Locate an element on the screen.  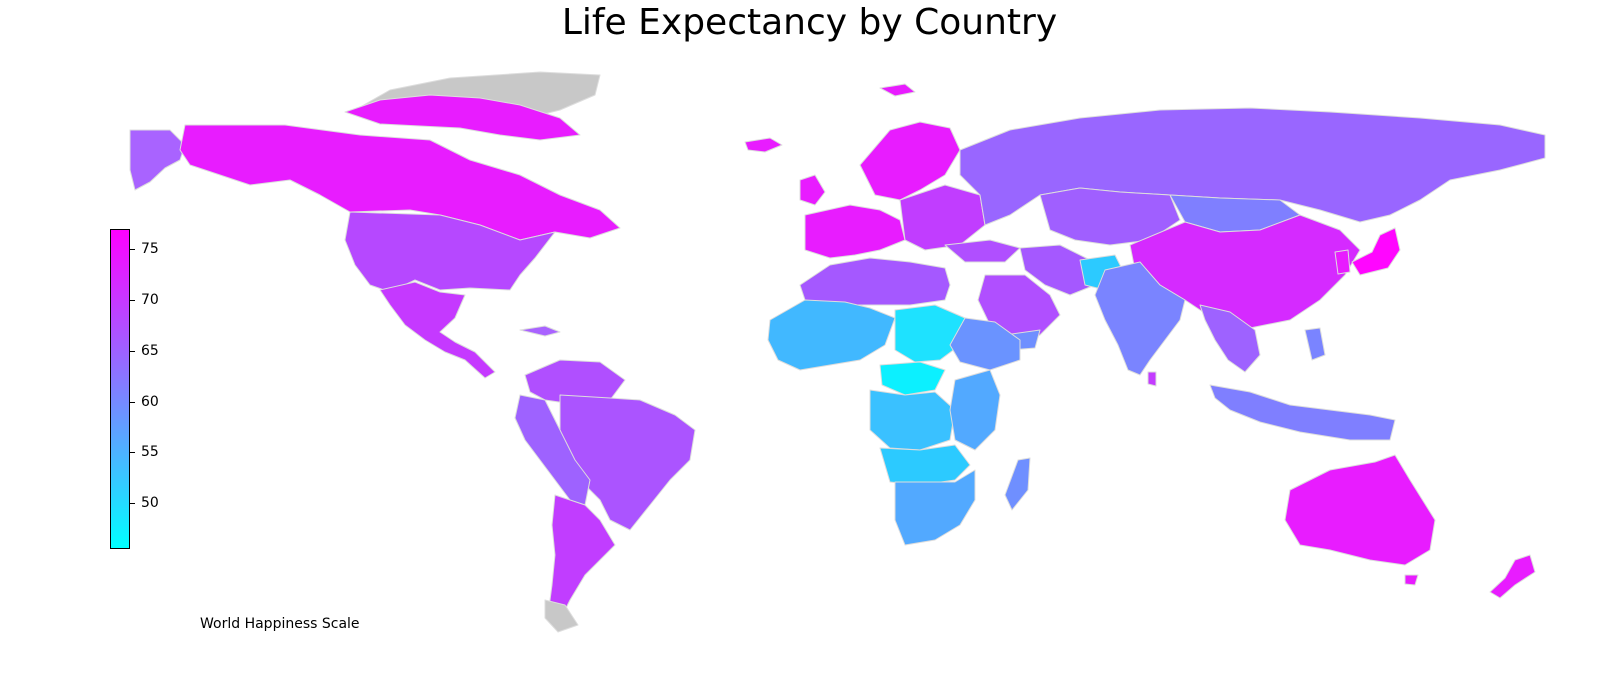
korea-region is located at coordinates (1342, 262).